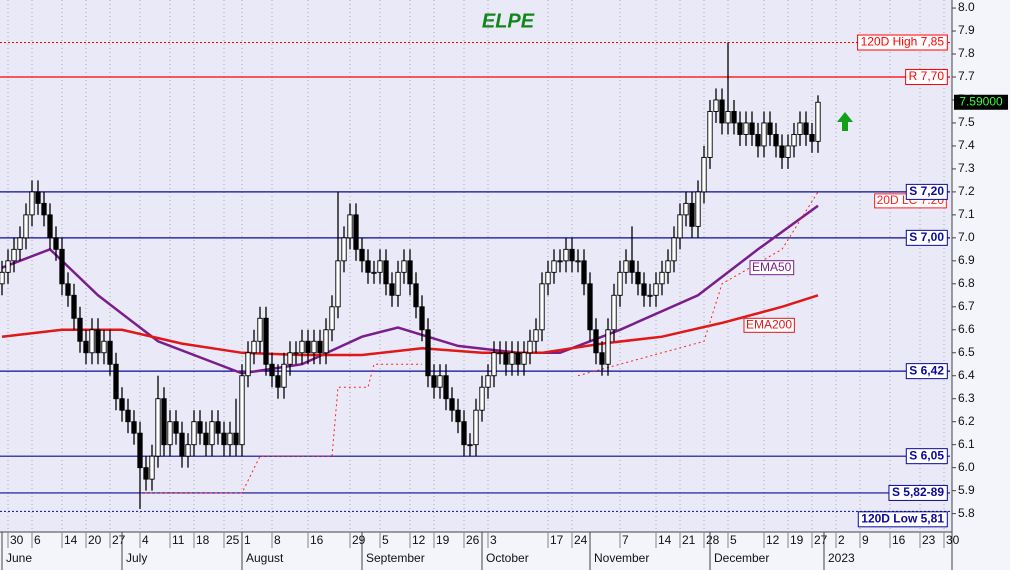  I want to click on x-tick-label: 27, so click(119, 540).